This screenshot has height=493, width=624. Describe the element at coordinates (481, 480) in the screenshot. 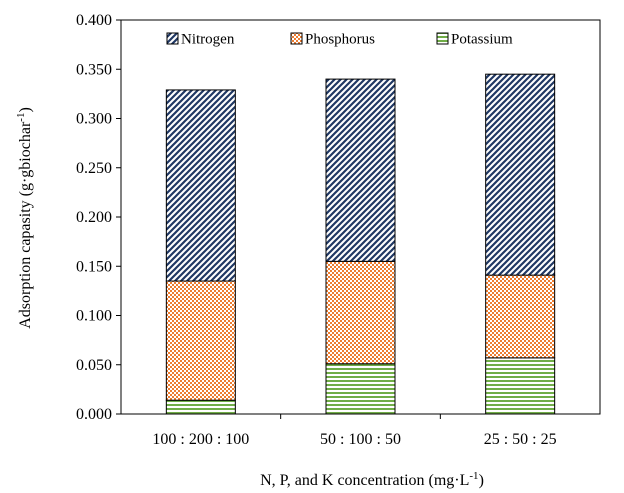

I see `x-axis-label-tail: )` at that location.